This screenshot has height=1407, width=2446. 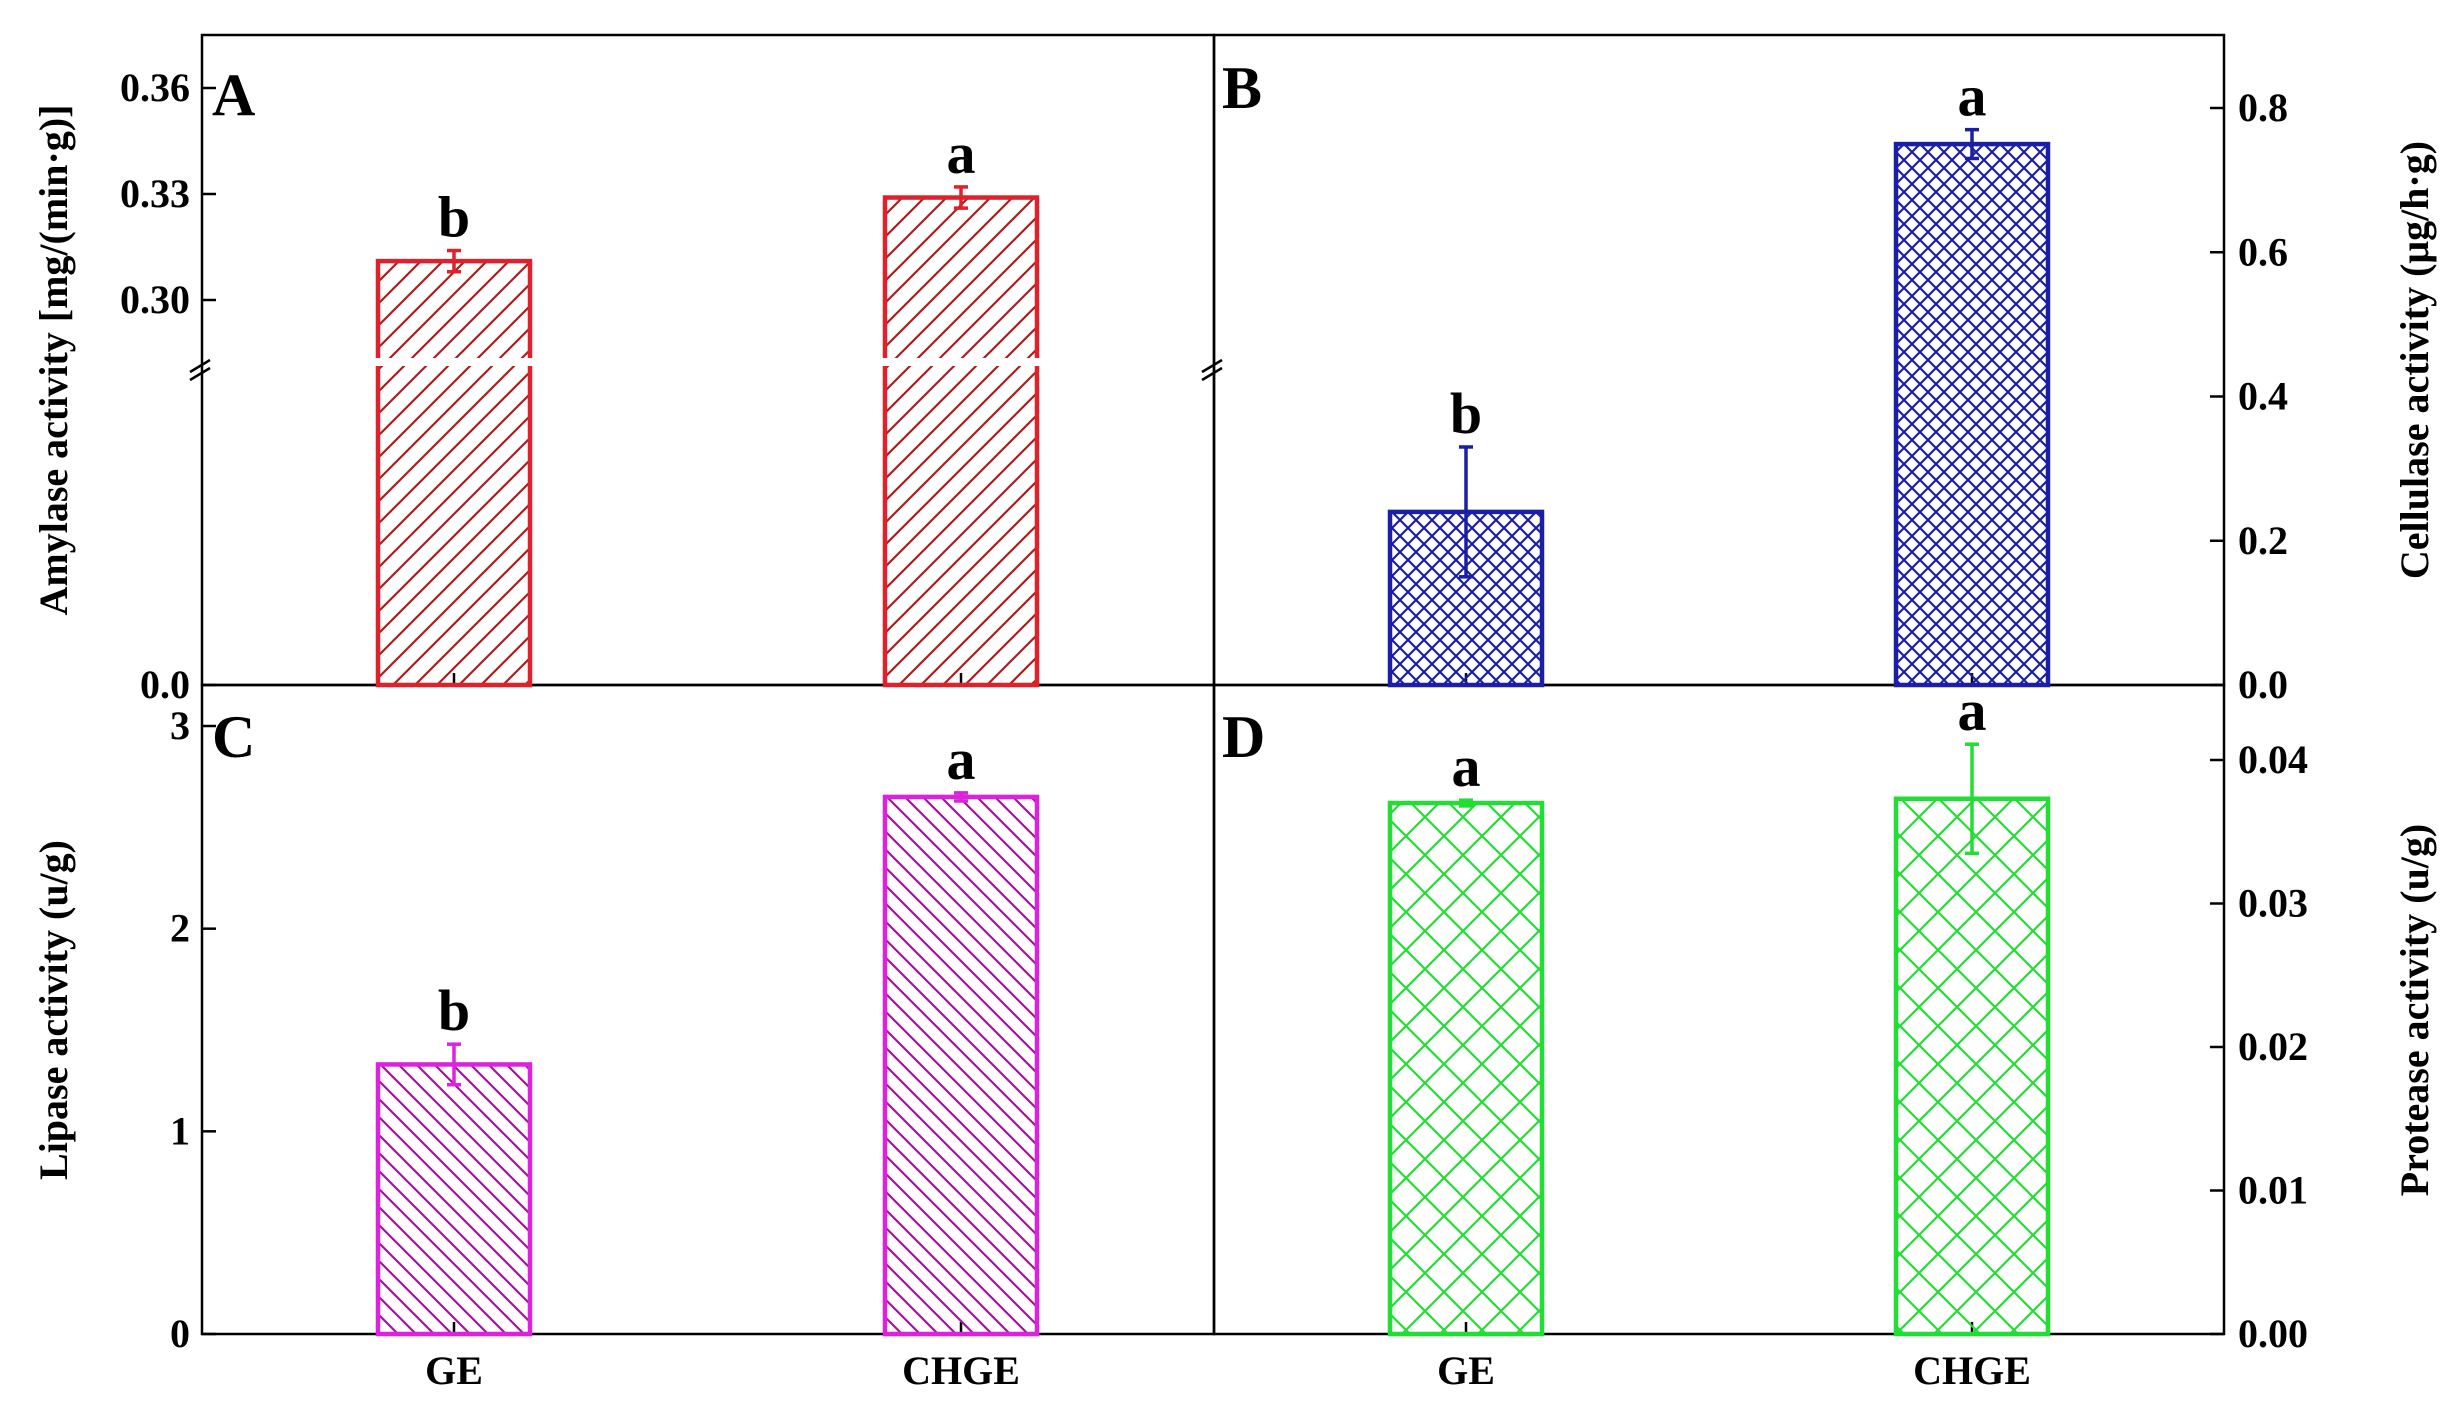 What do you see at coordinates (1972, 414) in the screenshot?
I see `panel-b-bar-chge` at bounding box center [1972, 414].